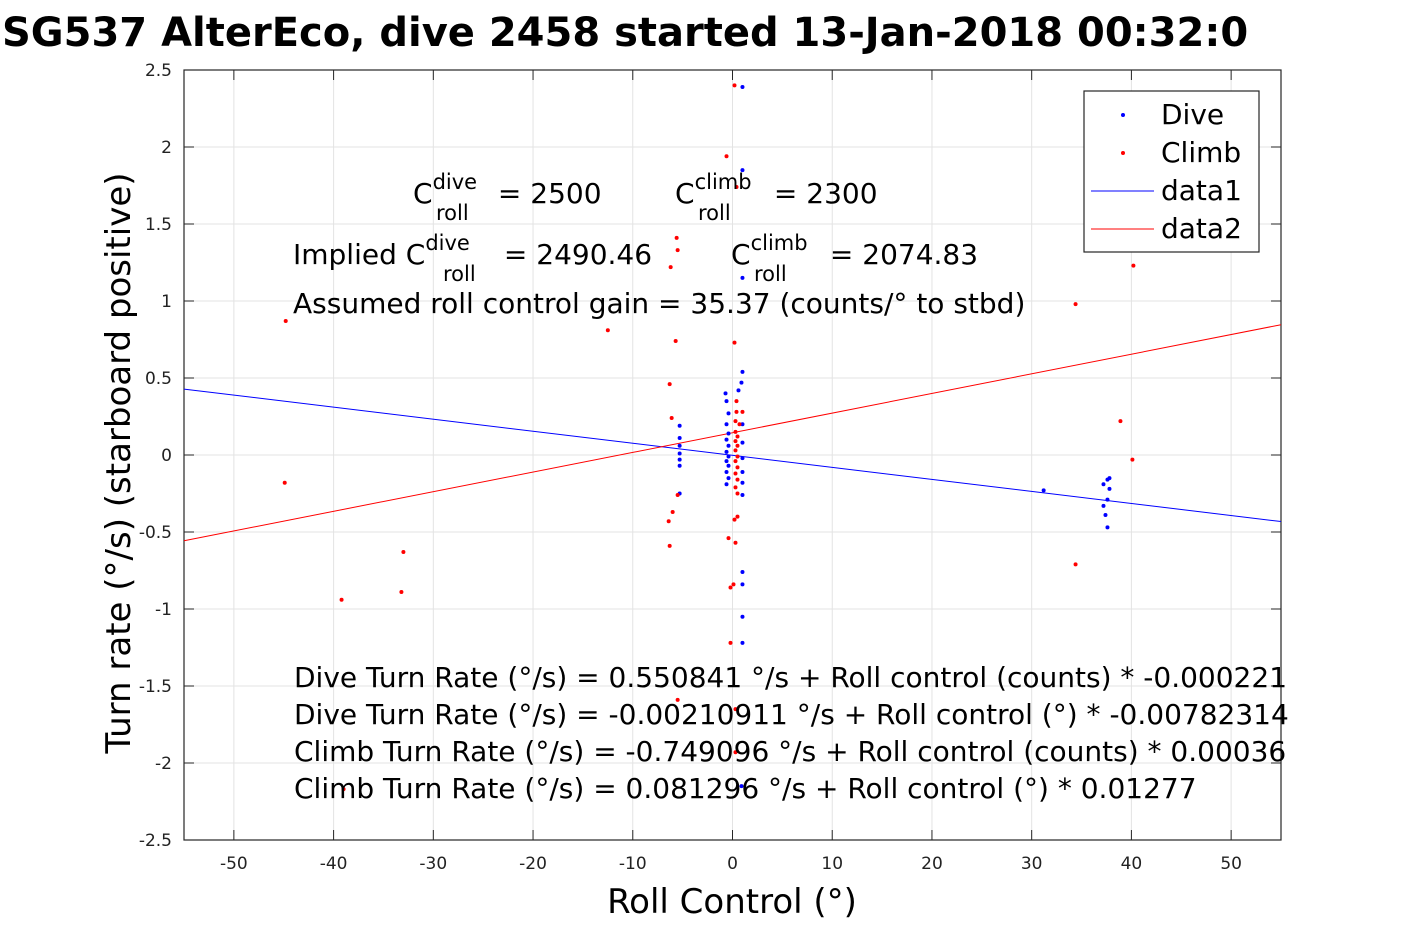 This screenshot has width=1417, height=945. Describe the element at coordinates (1201, 228) in the screenshot. I see `legend-data2-label: data2` at that location.